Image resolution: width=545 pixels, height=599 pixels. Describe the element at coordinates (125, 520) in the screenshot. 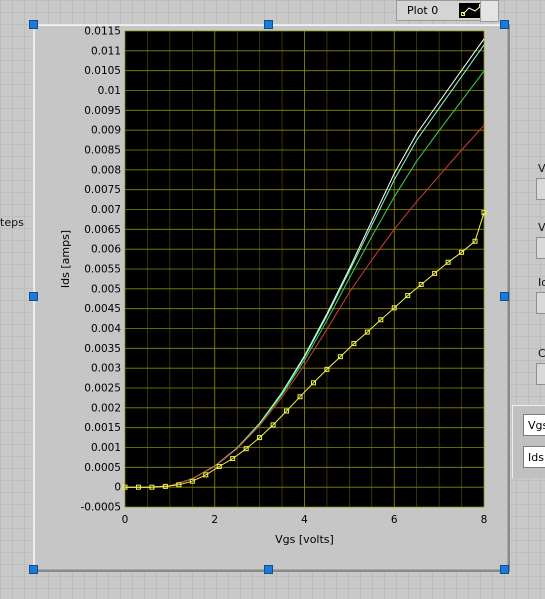

I see `x-tick-label: 0` at that location.